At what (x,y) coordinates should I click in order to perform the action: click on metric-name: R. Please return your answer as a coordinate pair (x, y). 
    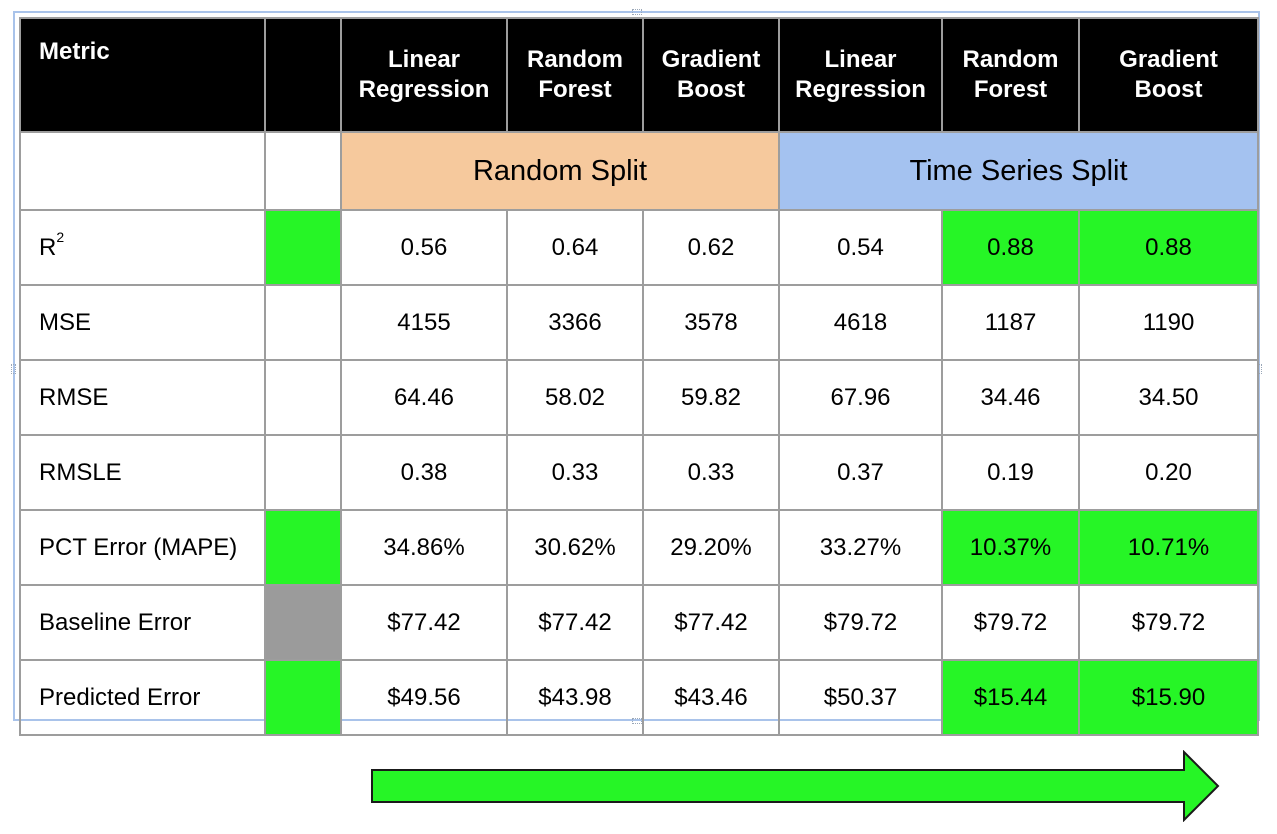
    Looking at the image, I should click on (48, 247).